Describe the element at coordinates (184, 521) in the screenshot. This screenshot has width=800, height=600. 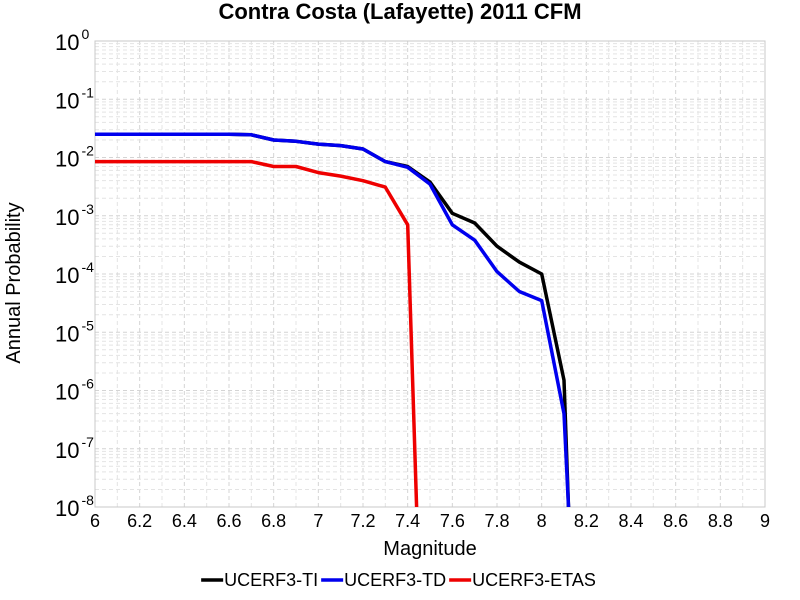
I see `x-tick-label: 6.4` at that location.